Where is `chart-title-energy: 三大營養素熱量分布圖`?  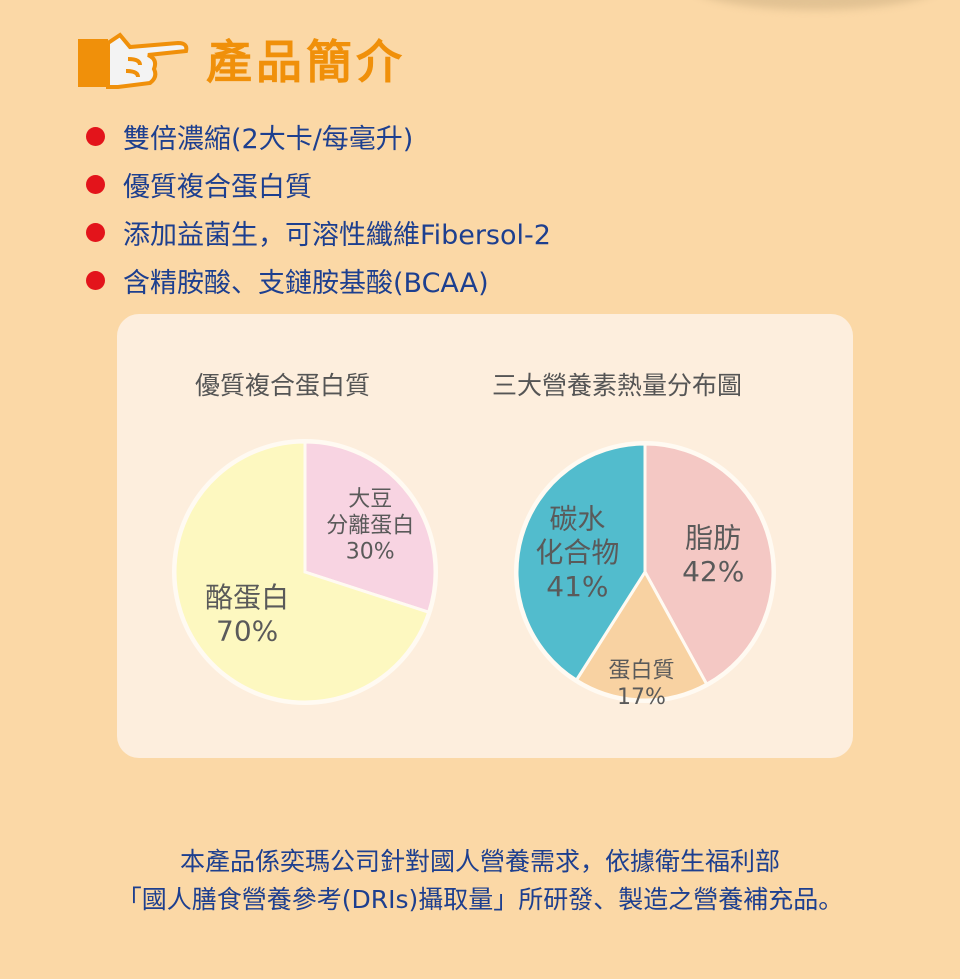 chart-title-energy: 三大營養素熱量分布圖 is located at coordinates (617, 385).